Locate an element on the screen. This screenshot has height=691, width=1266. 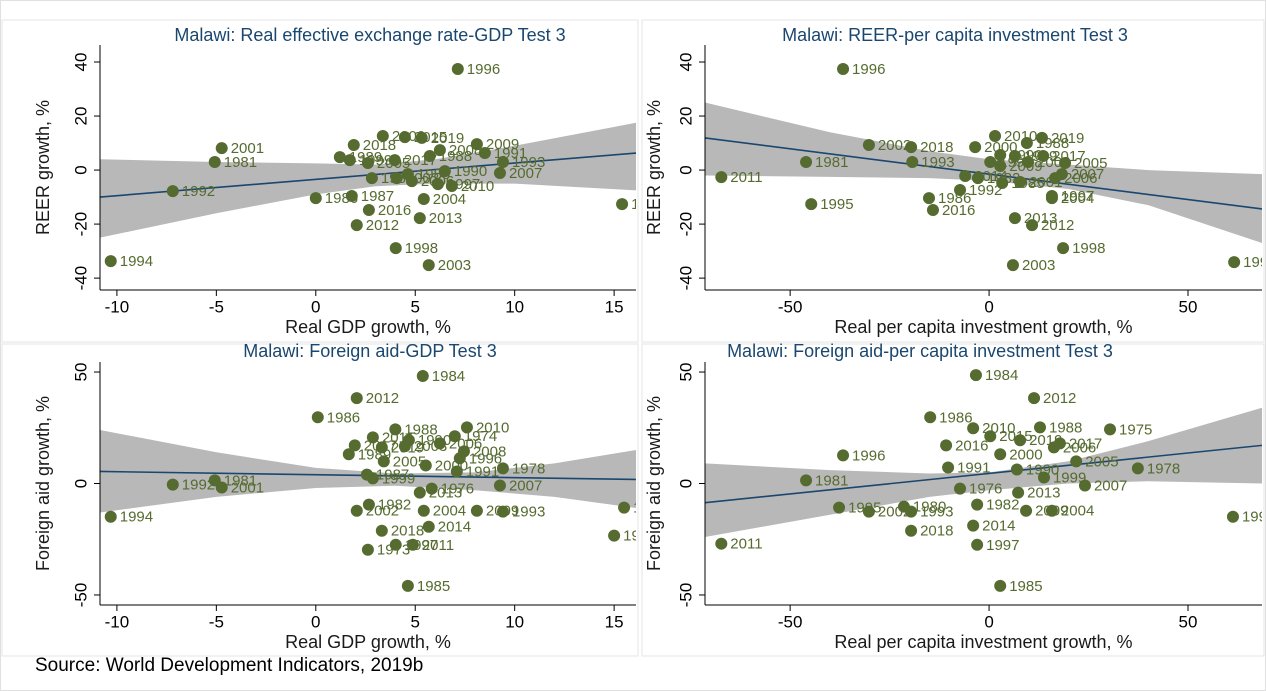
point-label: 2010 is located at coordinates (492, 427).